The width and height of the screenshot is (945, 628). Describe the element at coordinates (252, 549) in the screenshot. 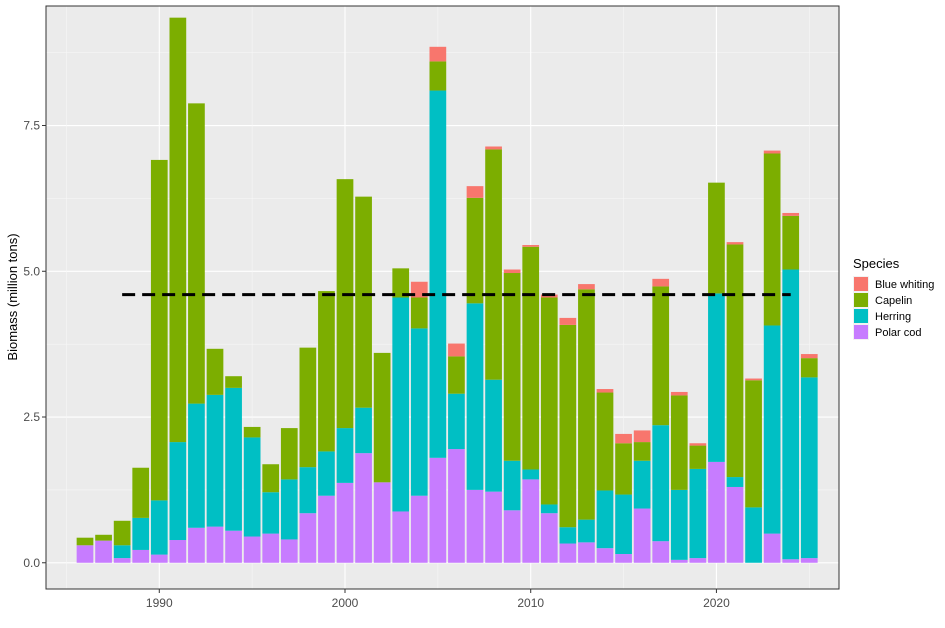

I see `bar-polar-cod-1995` at that location.